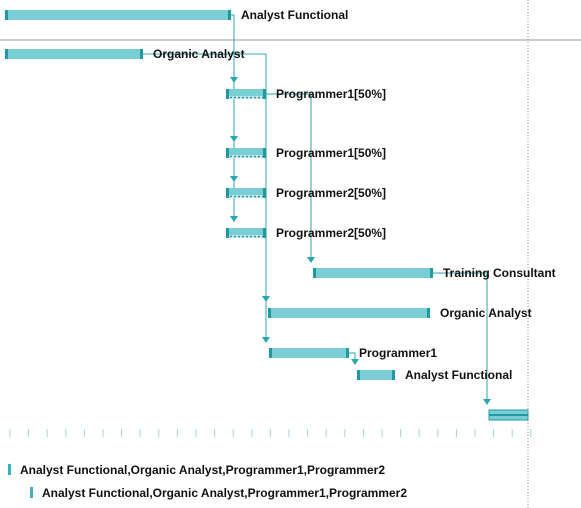  I want to click on task-label-t1: Analyst Functional, so click(294, 15).